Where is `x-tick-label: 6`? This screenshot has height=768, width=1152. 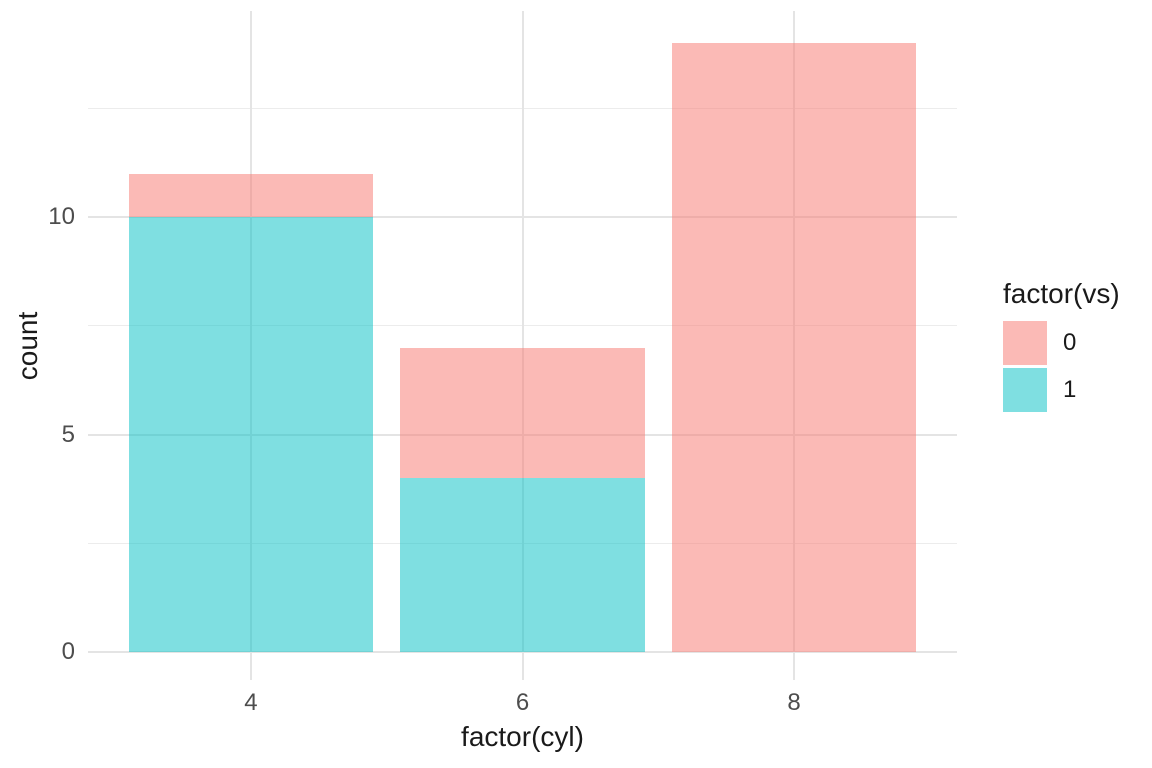
x-tick-label: 6 is located at coordinates (522, 702).